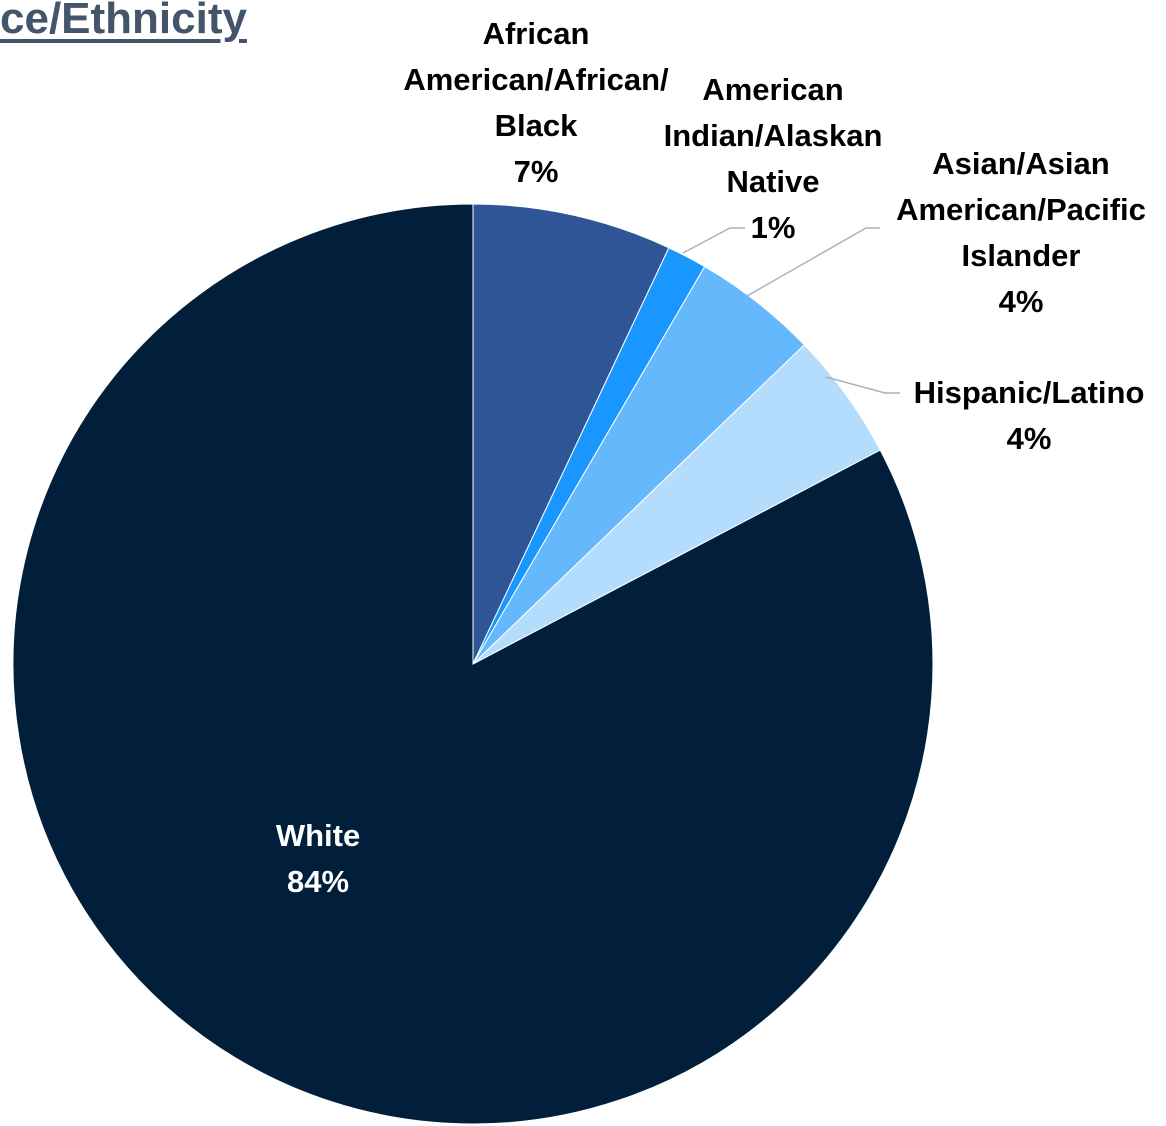 The image size is (1166, 1126). What do you see at coordinates (772, 181) in the screenshot?
I see `slice-name-line: Native` at bounding box center [772, 181].